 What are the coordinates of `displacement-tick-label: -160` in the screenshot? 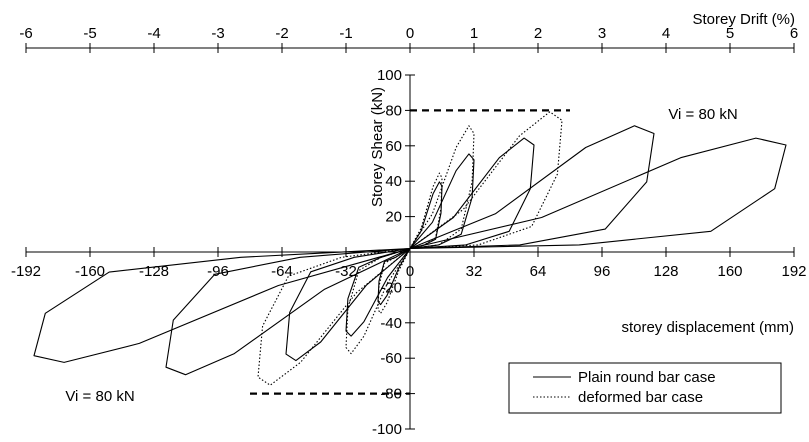 It's located at (90, 271).